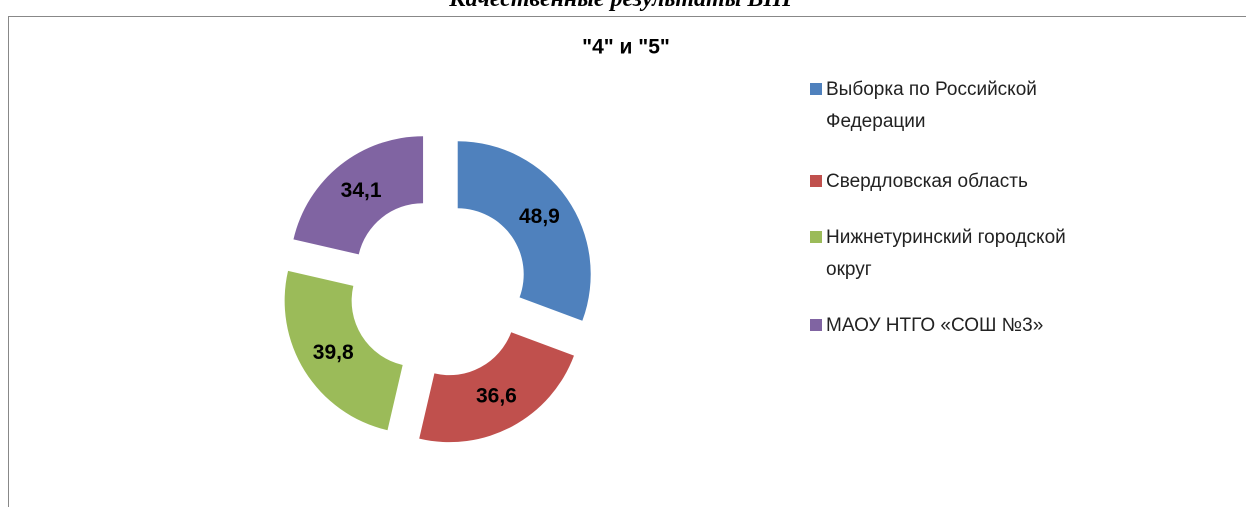 The image size is (1246, 507). Describe the element at coordinates (626, 47) in the screenshot. I see `chart-title: "4" и "5"` at that location.